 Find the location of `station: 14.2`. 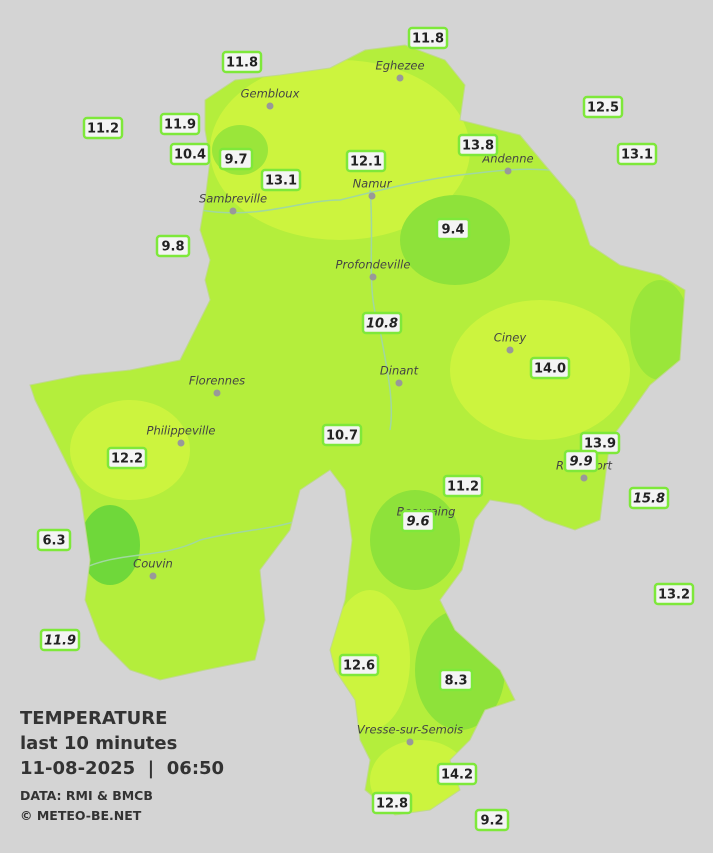

station: 14.2 is located at coordinates (457, 774).